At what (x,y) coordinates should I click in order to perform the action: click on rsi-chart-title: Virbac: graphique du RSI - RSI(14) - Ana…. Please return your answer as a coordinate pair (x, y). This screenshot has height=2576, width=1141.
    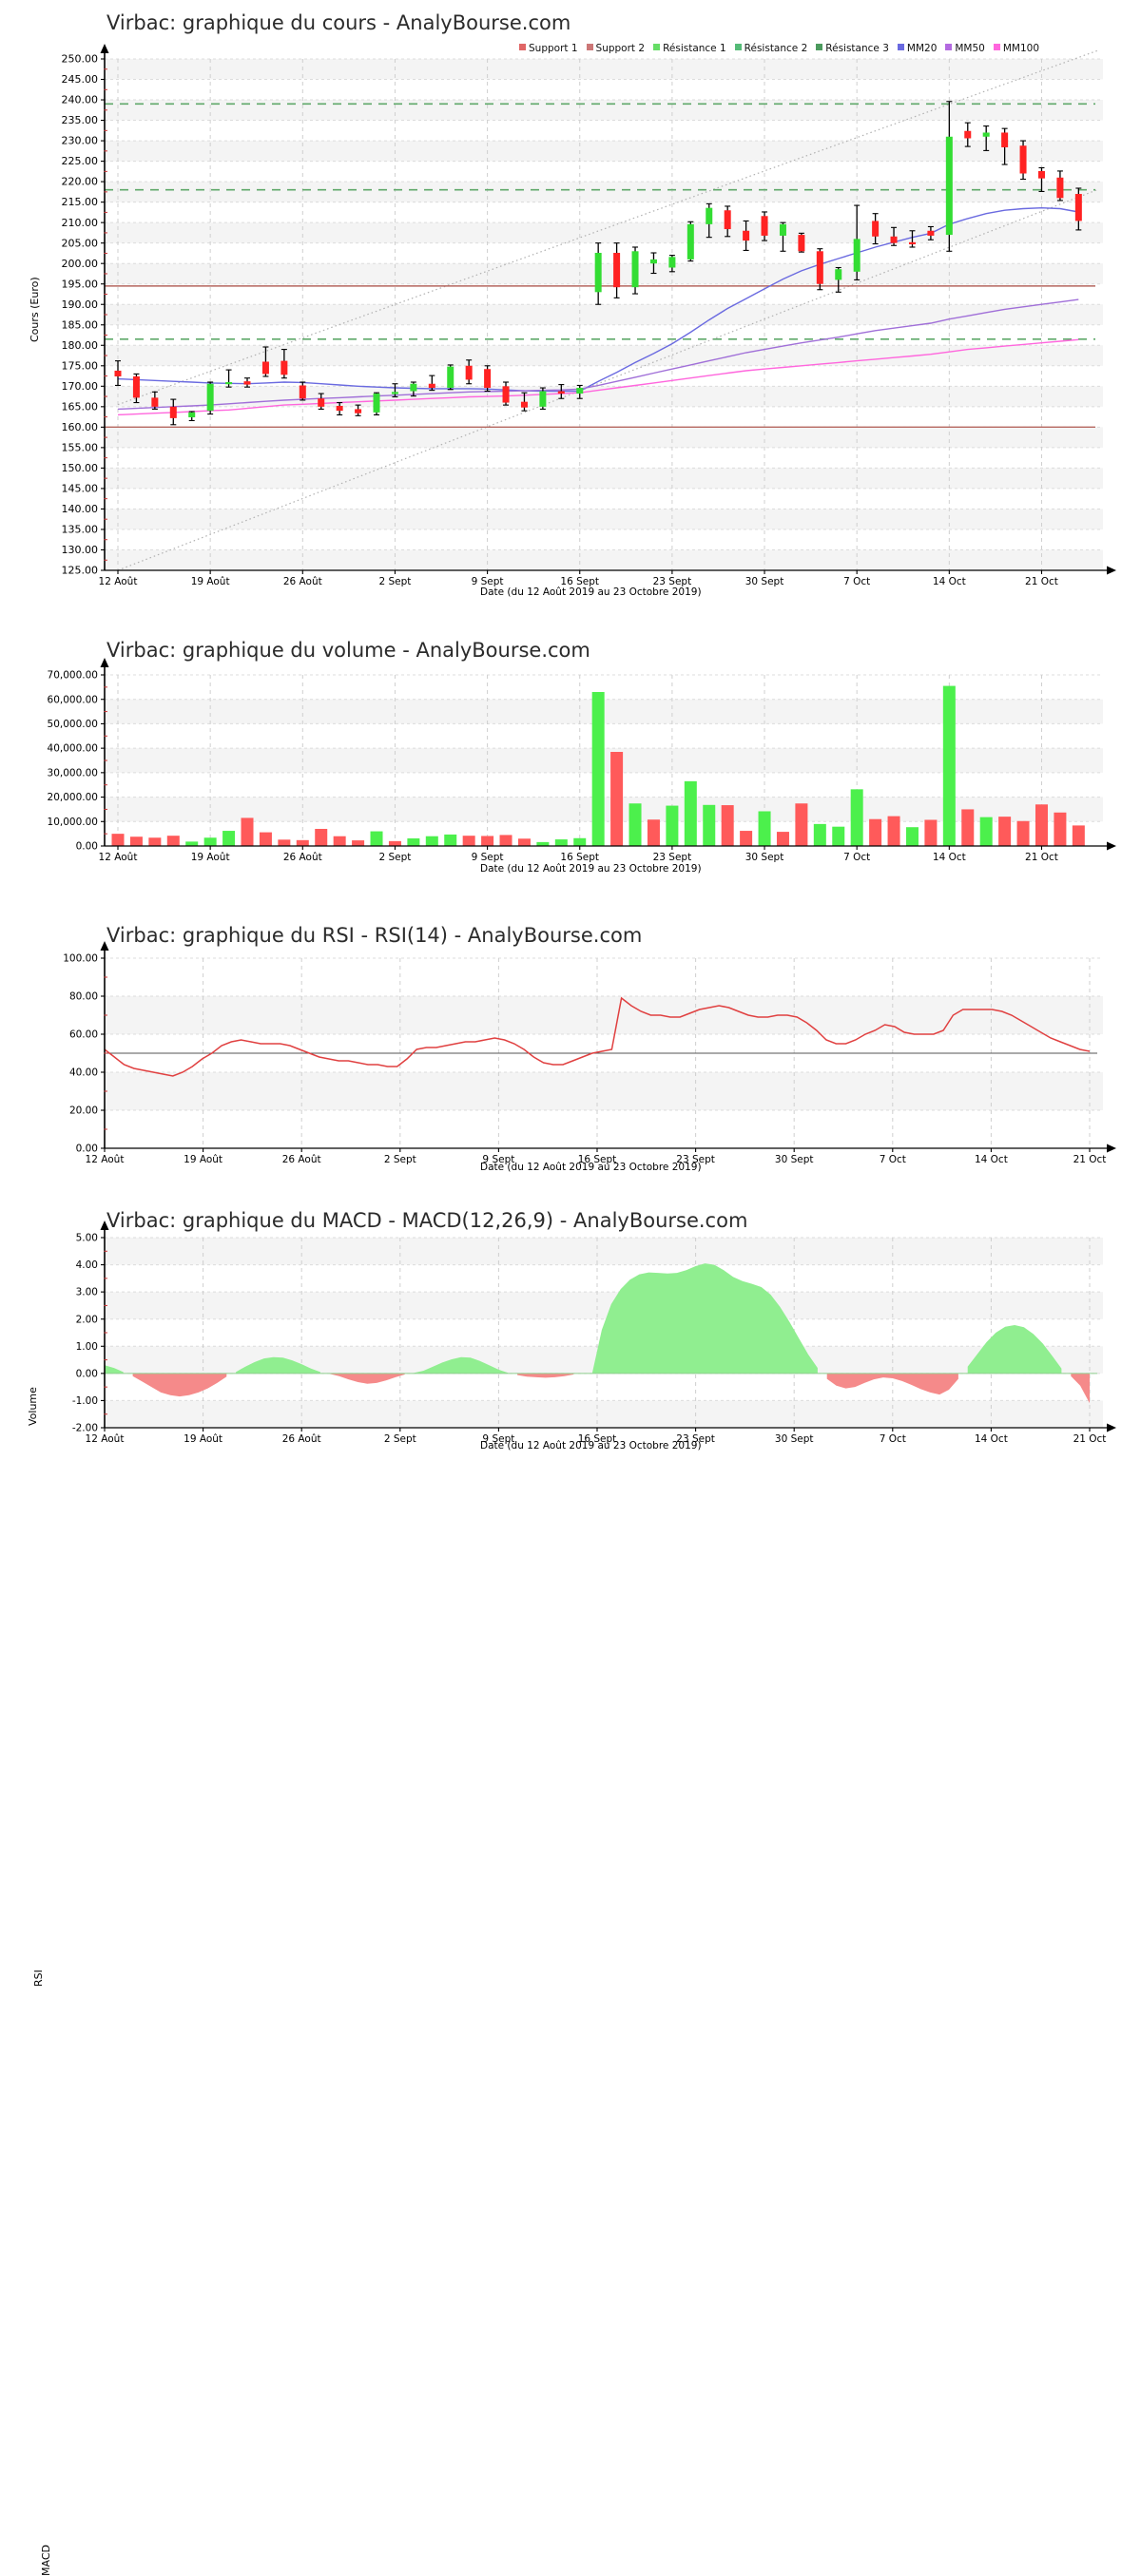
    Looking at the image, I should click on (374, 936).